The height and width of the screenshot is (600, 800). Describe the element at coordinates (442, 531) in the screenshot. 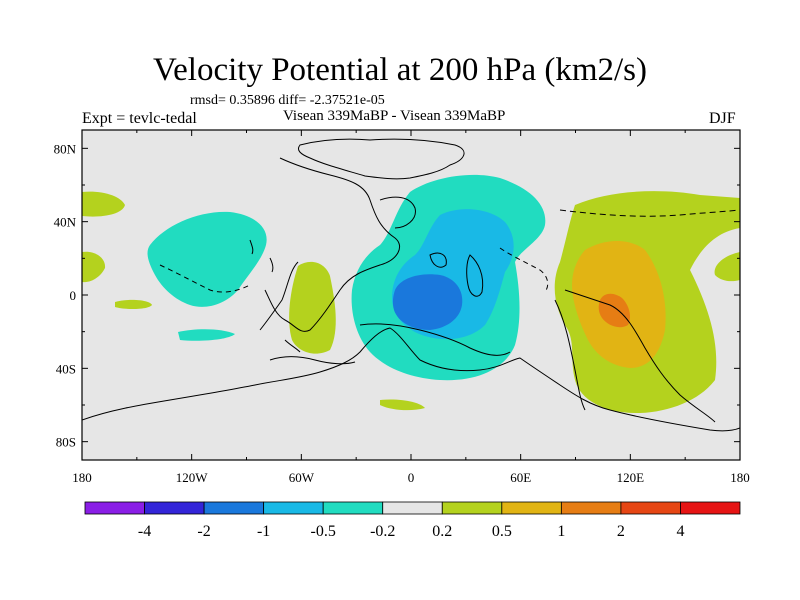

I see `colorbar-label: 0.2` at that location.